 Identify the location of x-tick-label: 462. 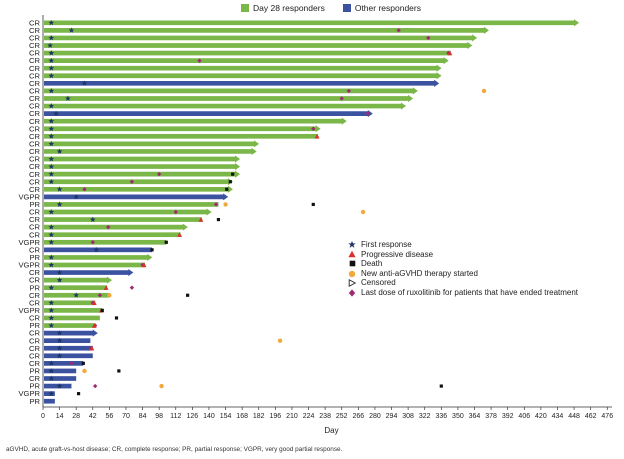
(591, 416).